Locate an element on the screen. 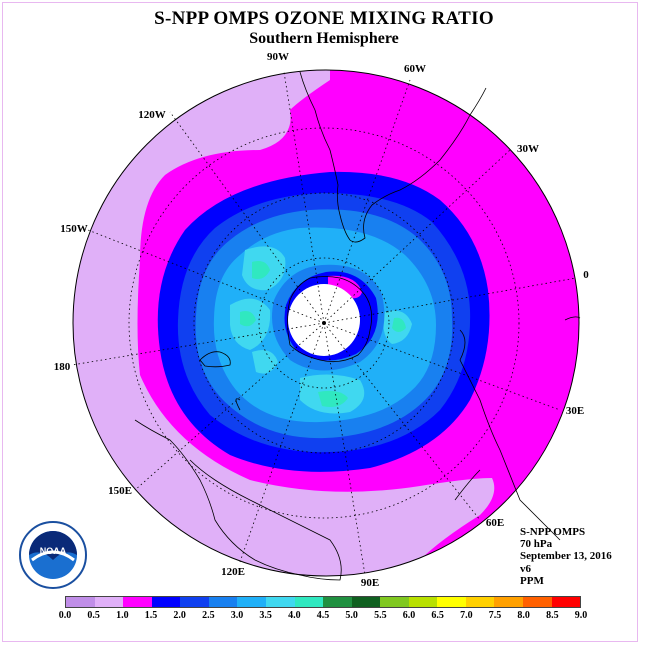 The height and width of the screenshot is (648, 648). coast-australia is located at coordinates (238, 500).